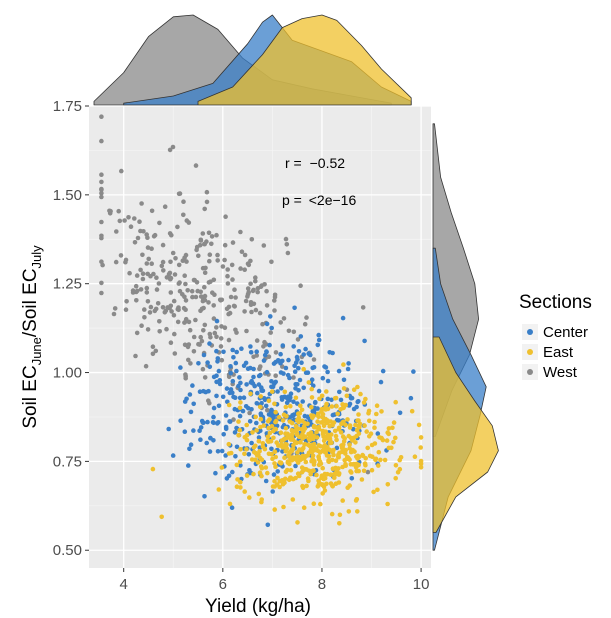 The height and width of the screenshot is (618, 611). I want to click on y-tick-label: 1.75, so click(67, 106).